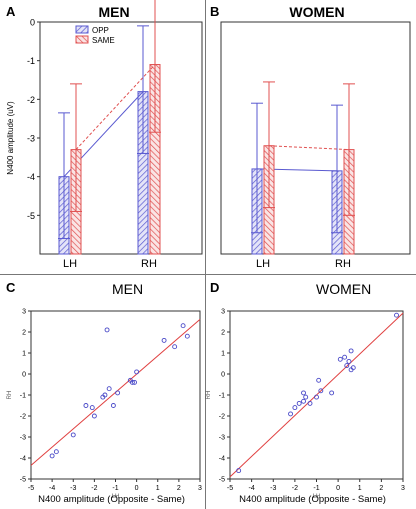 Image resolution: width=416 pixels, height=509 pixels. I want to click on panel-title-a: MEN, so click(113, 12).